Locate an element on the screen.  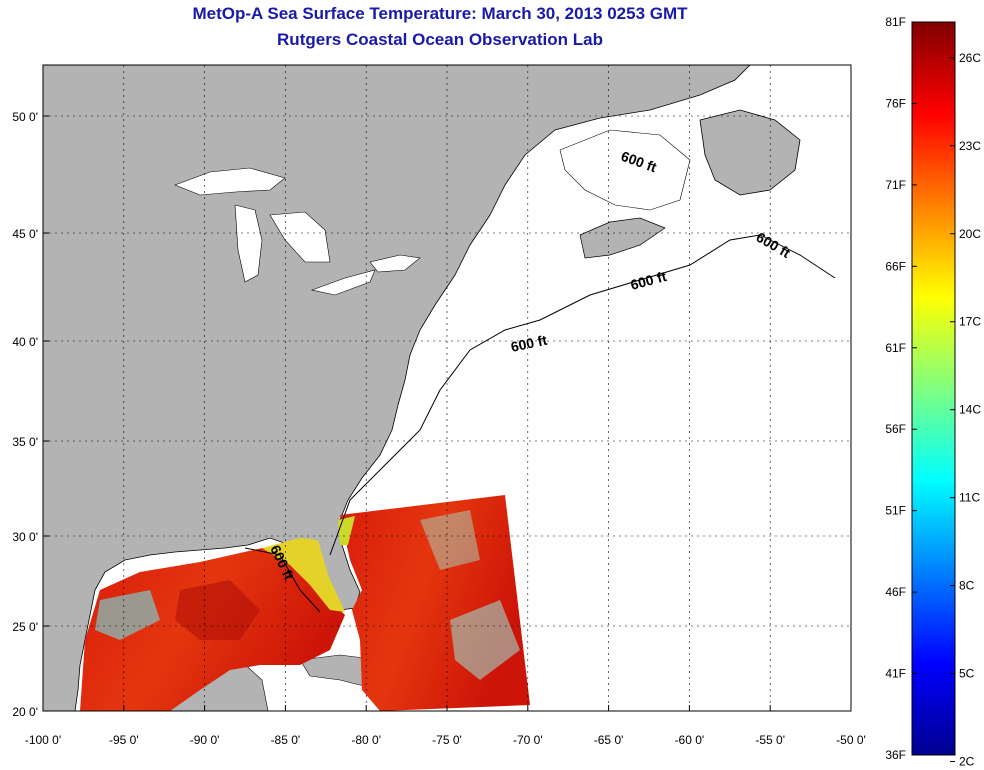
lon-tick-label: -55 0' is located at coordinates (770, 740).